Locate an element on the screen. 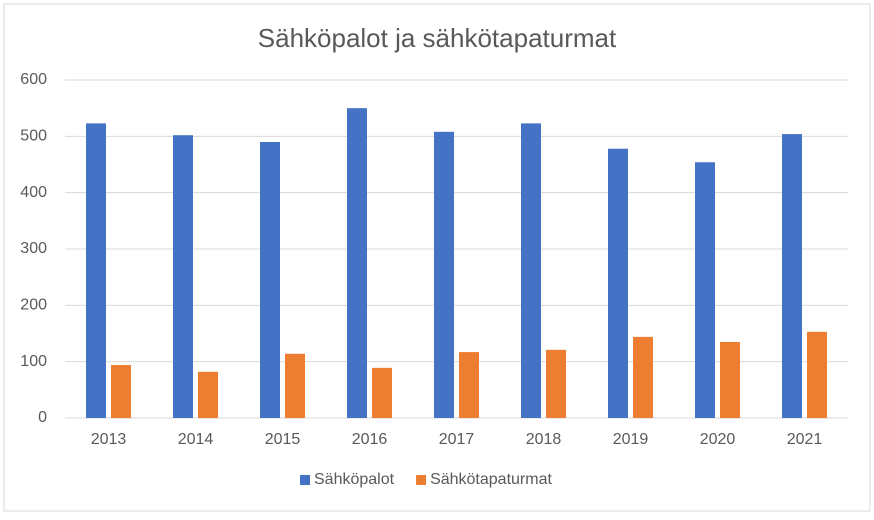  x-tick-label: 2018 is located at coordinates (544, 439).